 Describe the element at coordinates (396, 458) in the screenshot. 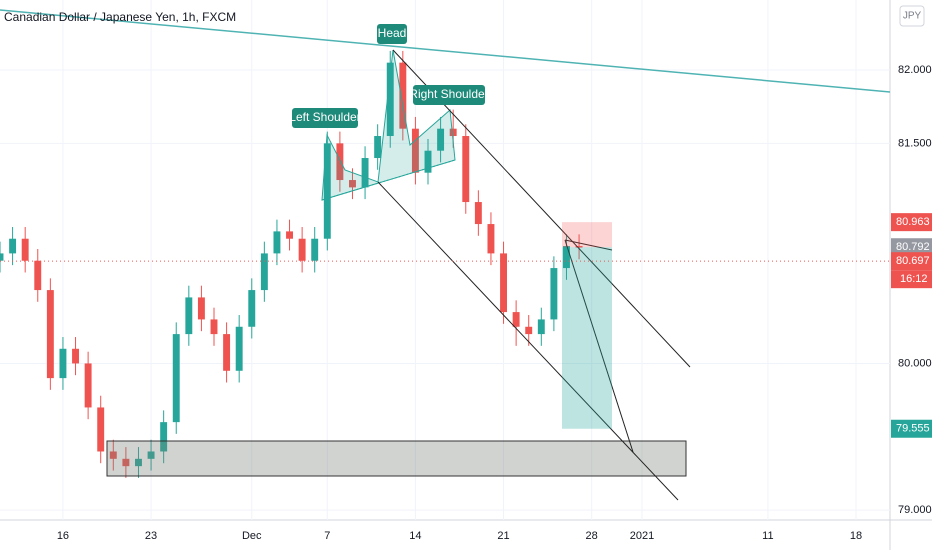

I see `support-zone` at that location.